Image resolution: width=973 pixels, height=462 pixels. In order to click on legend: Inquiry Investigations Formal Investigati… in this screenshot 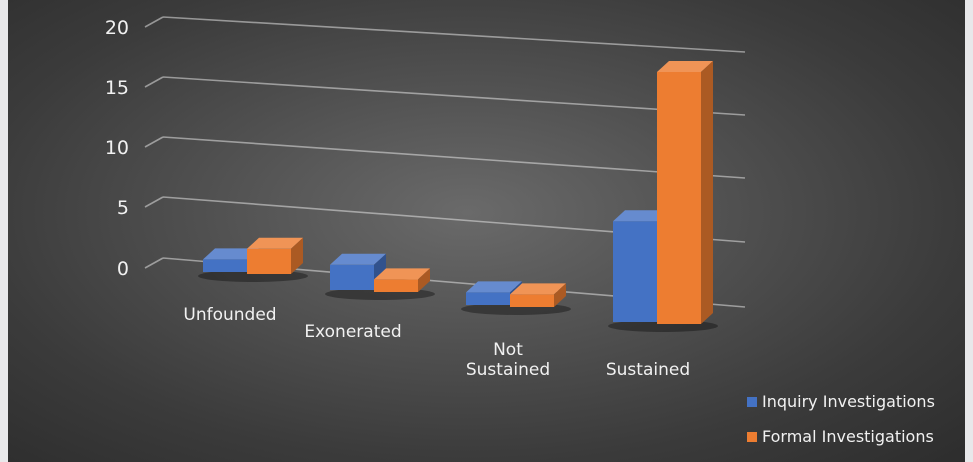, I will do `click(841, 419)`.